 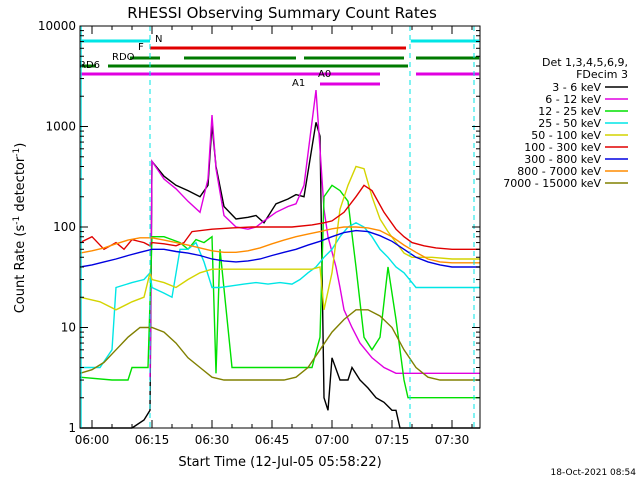 What do you see at coordinates (279, 462) in the screenshot?
I see `x-axis-label: Start Time (12-Jul-05 05:58:22)` at bounding box center [279, 462].